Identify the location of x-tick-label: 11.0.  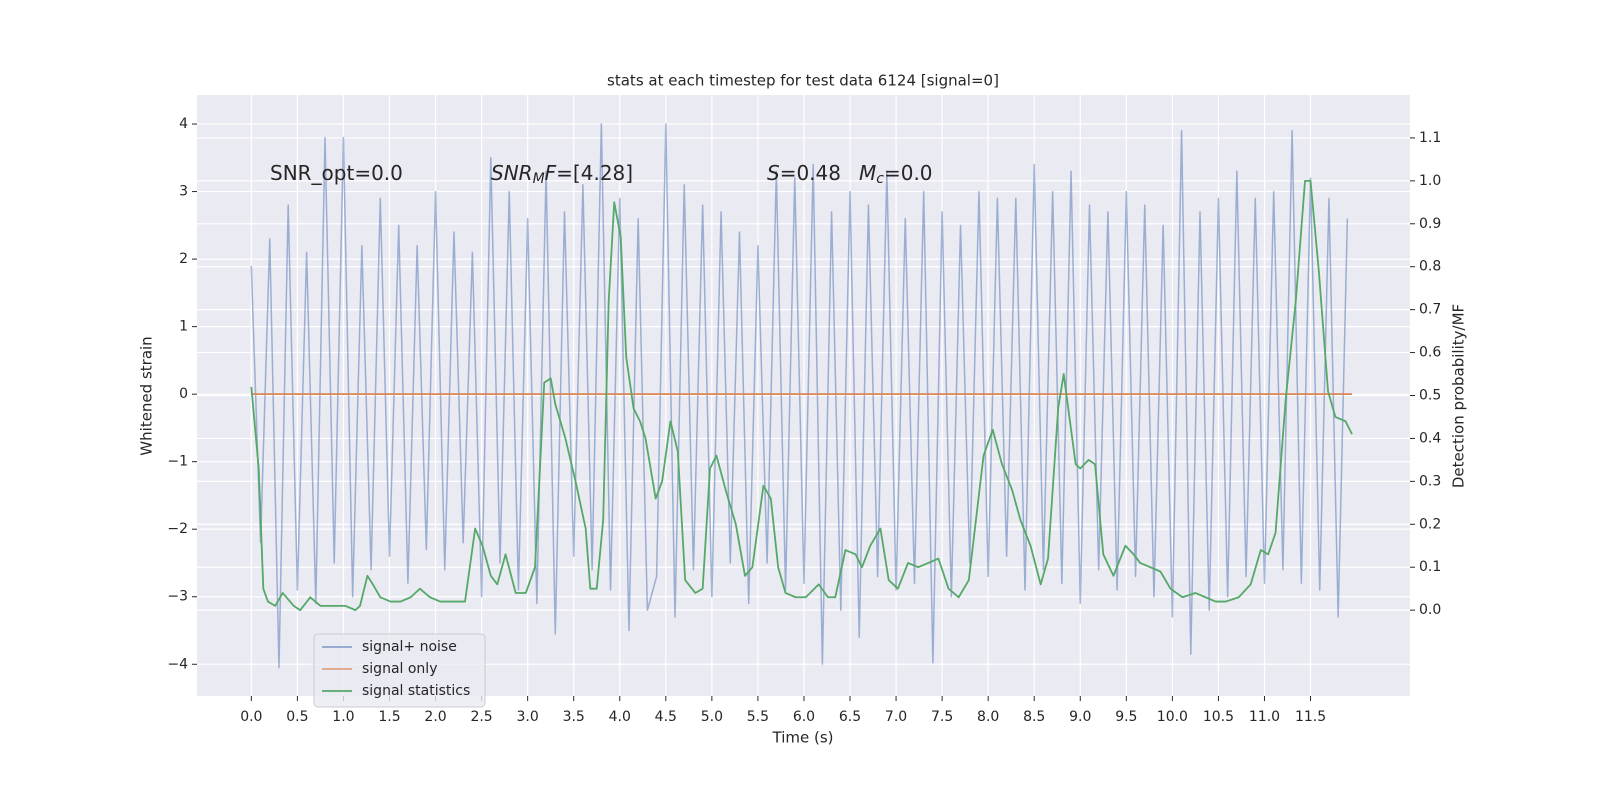
(1264, 717).